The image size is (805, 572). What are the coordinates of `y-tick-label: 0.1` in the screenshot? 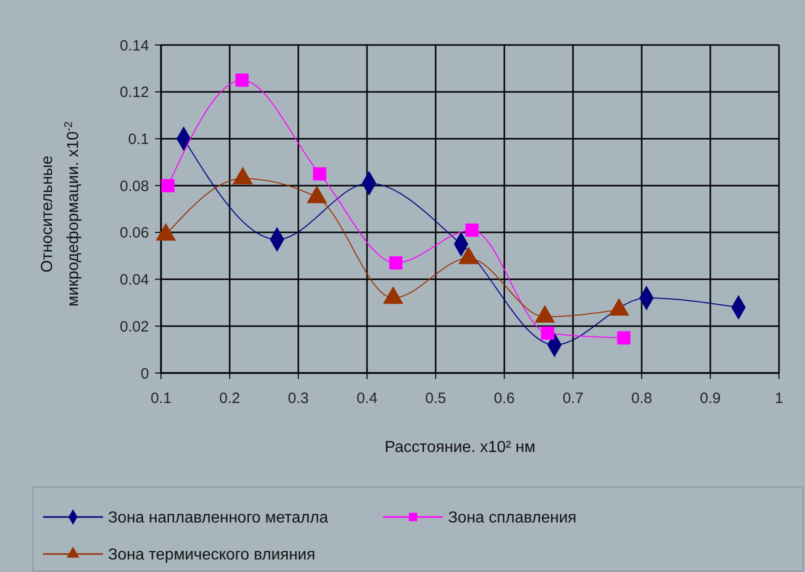 It's located at (138, 139).